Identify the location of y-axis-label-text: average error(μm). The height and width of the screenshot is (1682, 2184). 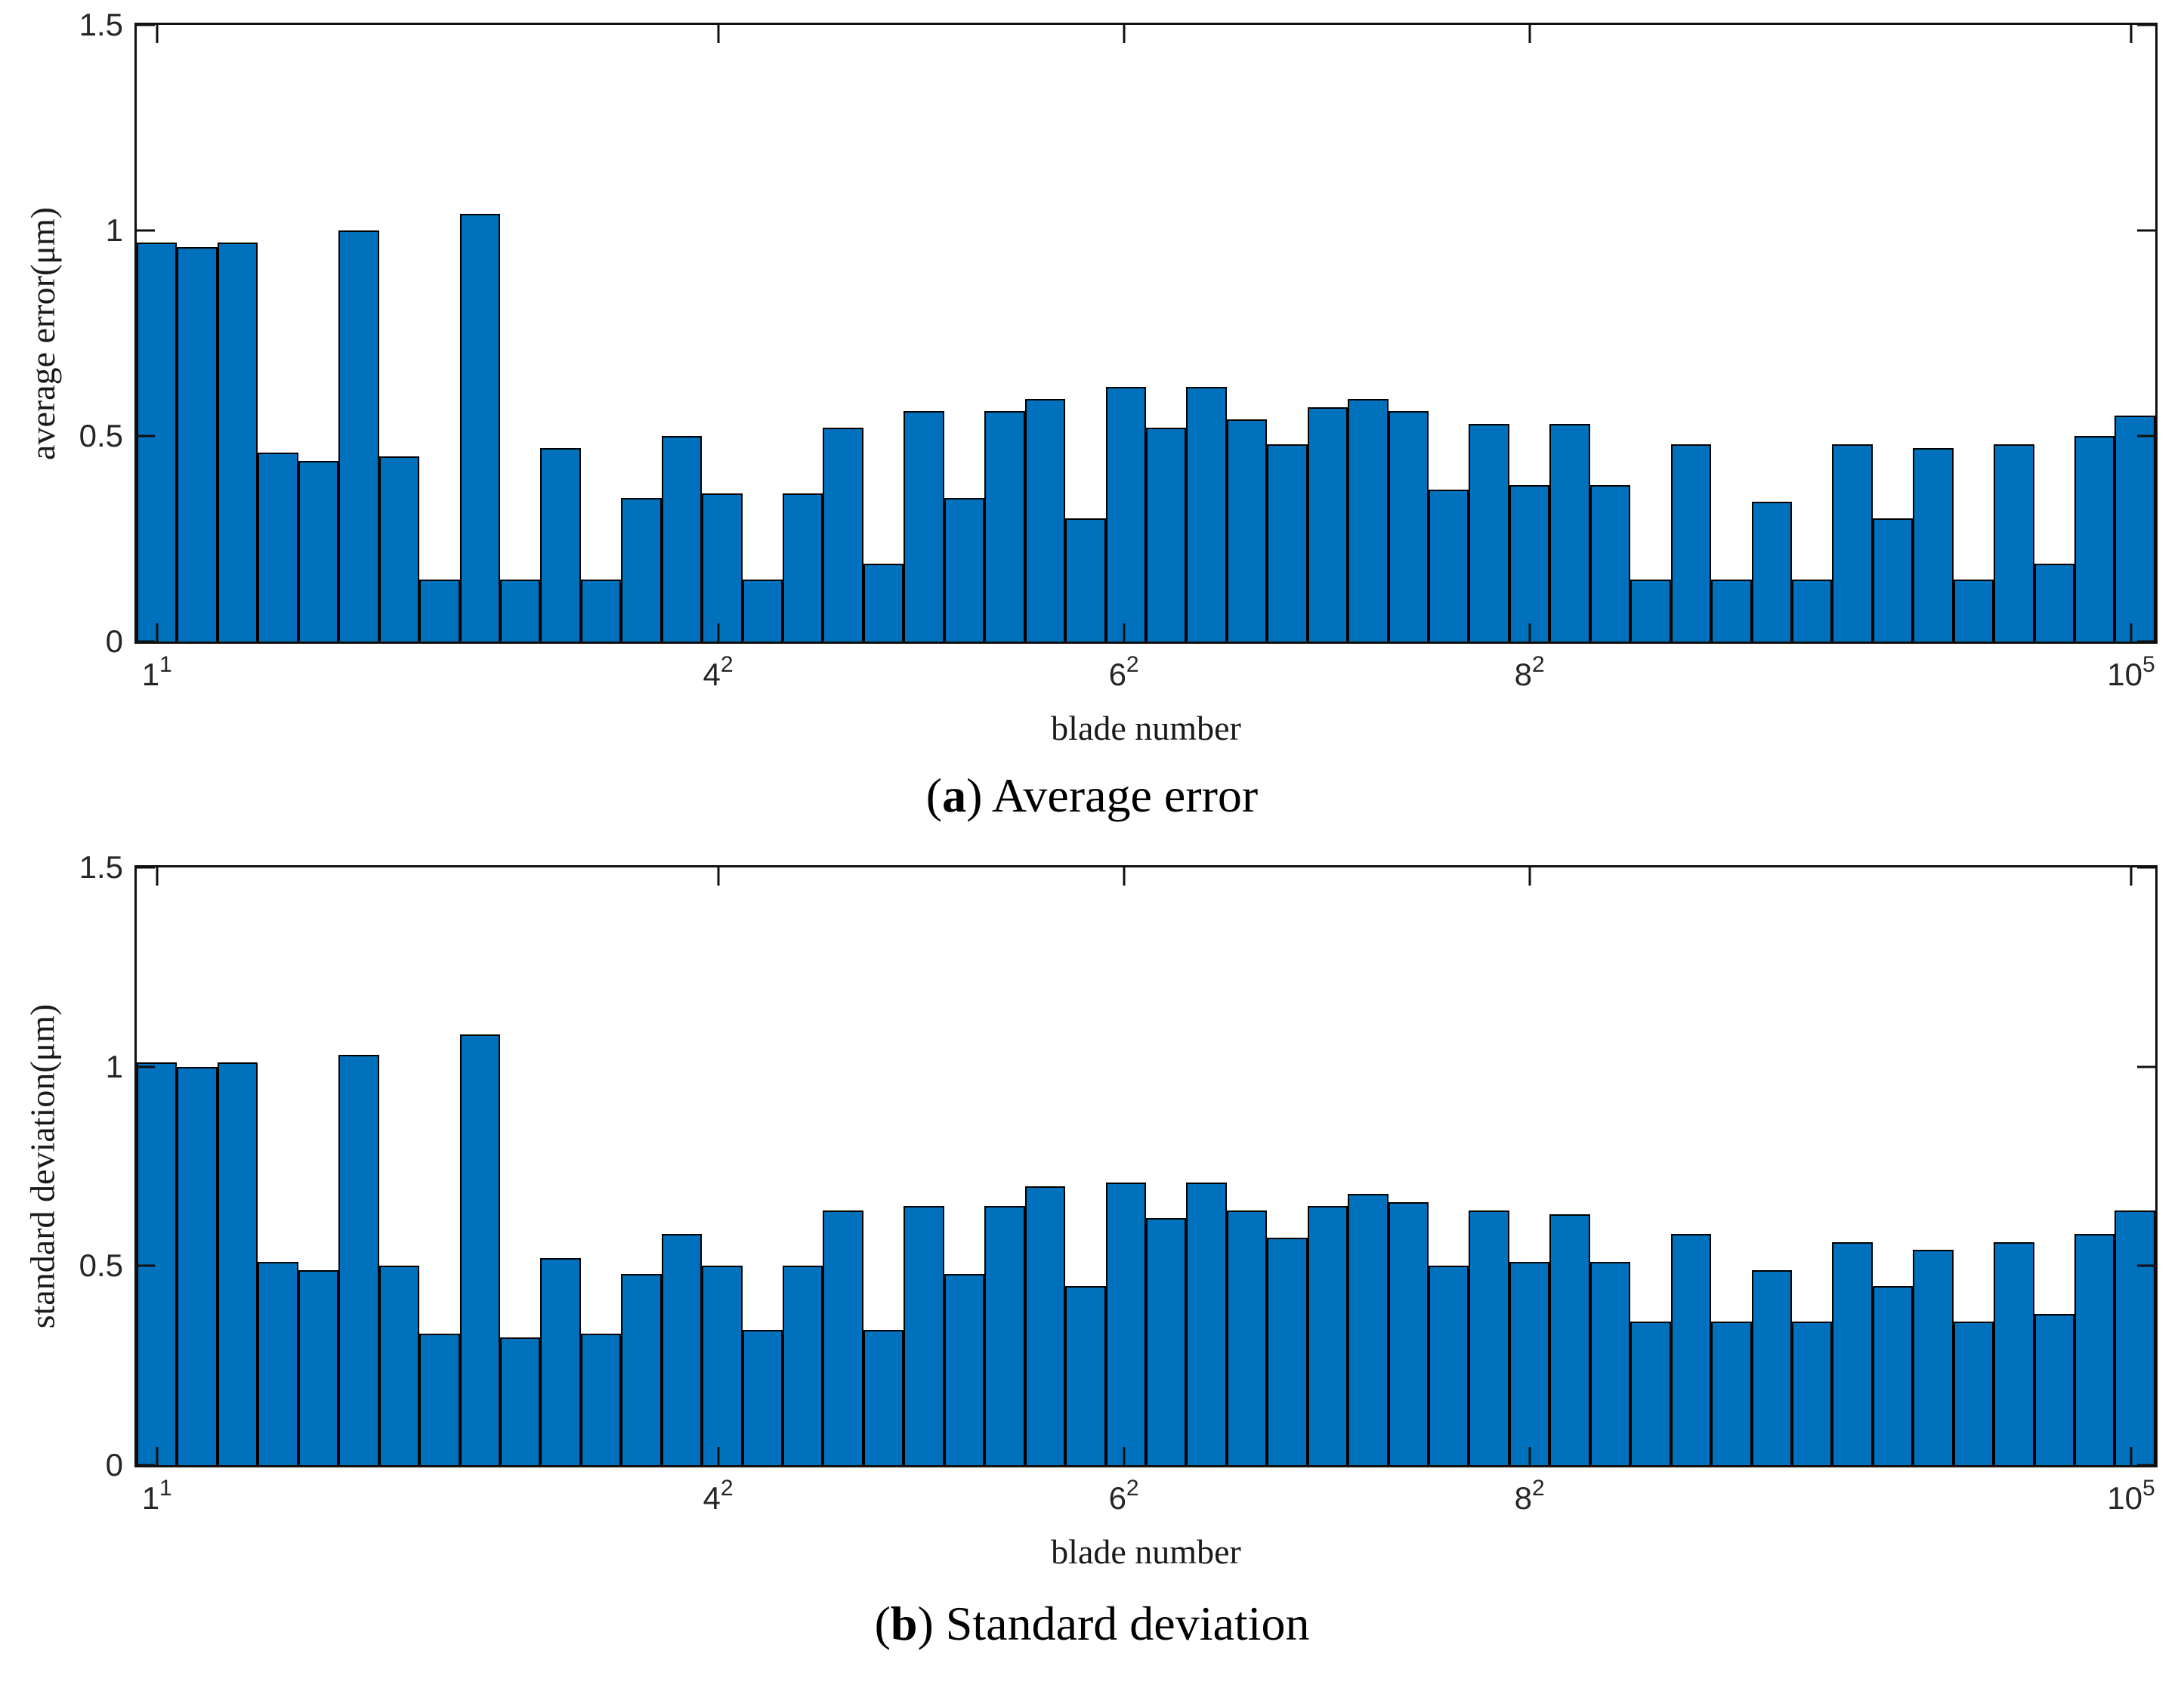
(42, 333).